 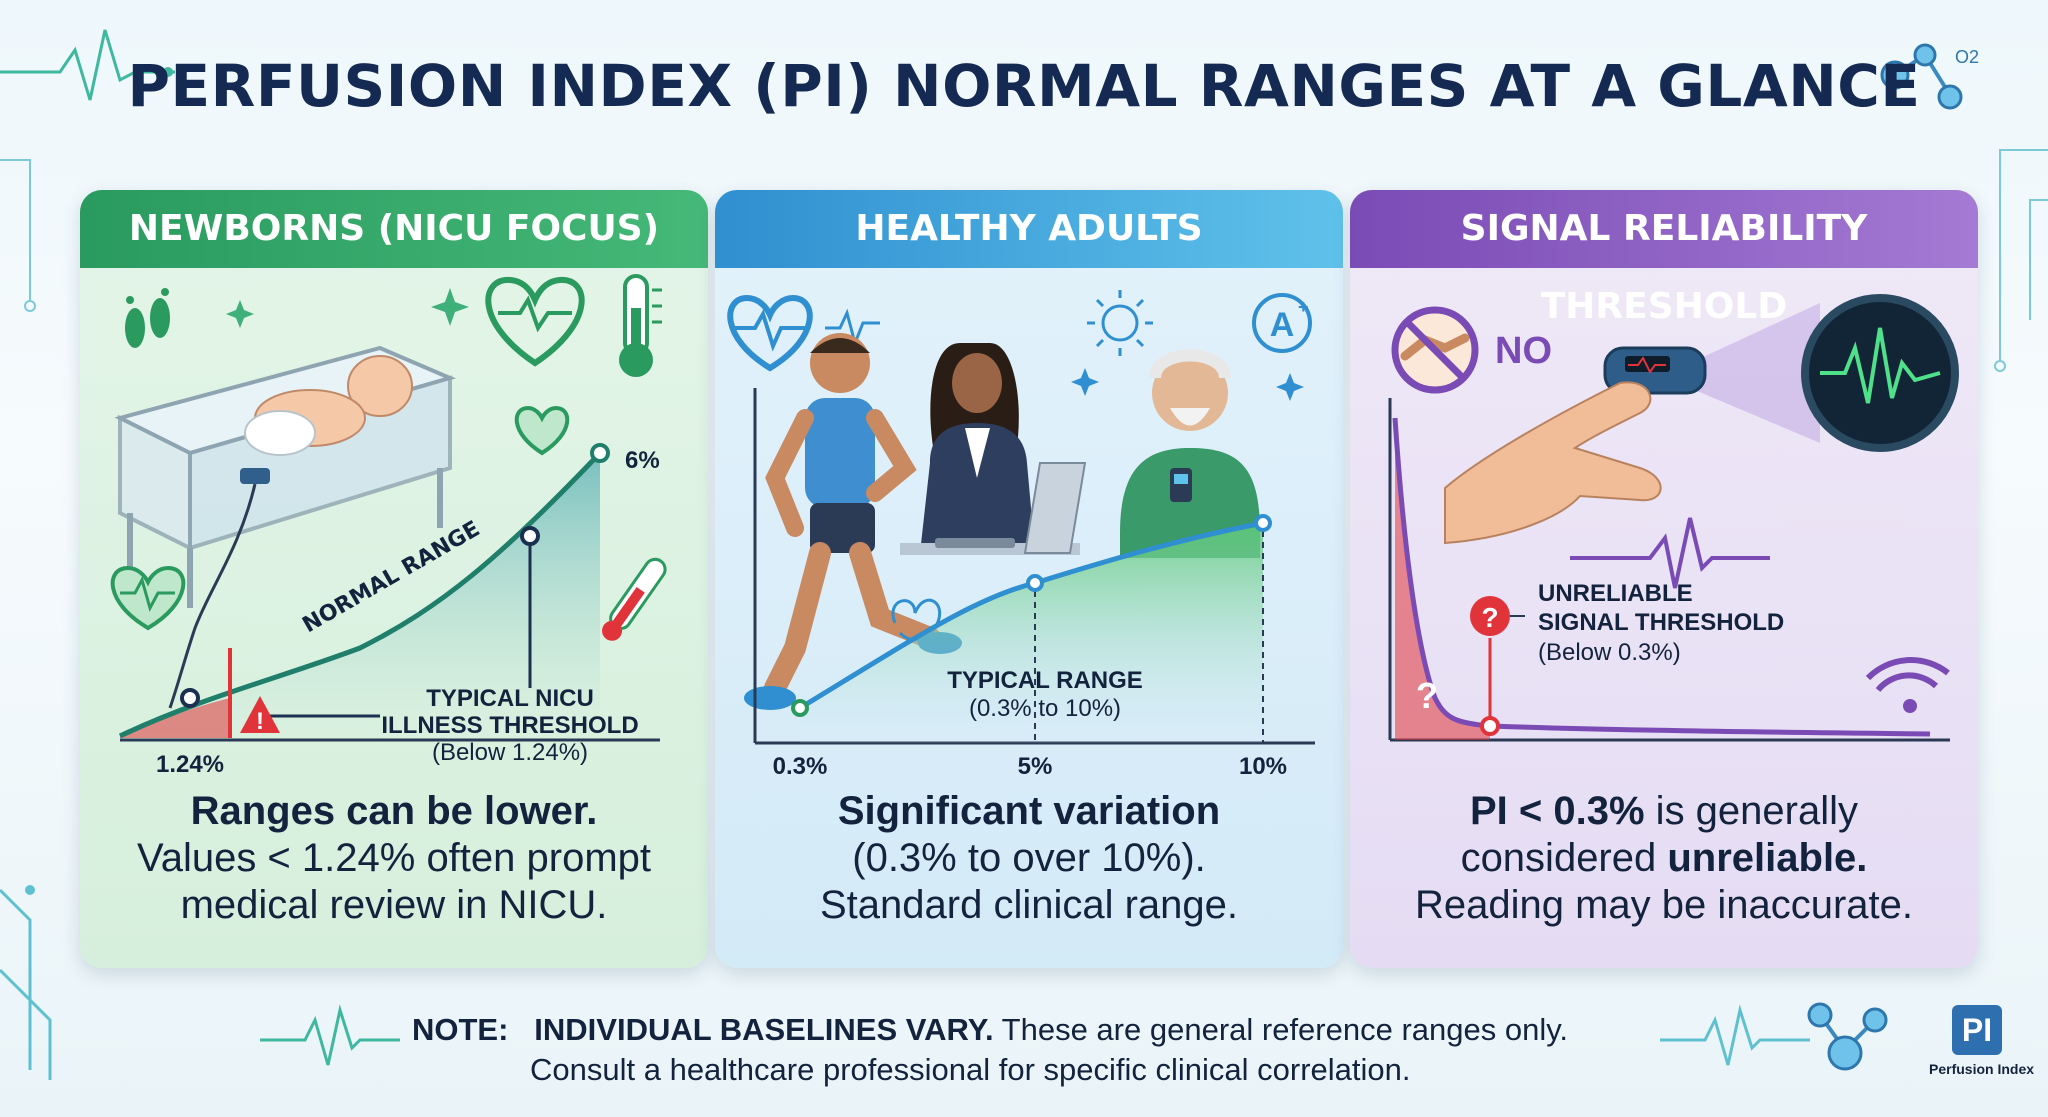 I want to click on summary-line-2: (0.3% to over 10%)., so click(x=1029, y=858).